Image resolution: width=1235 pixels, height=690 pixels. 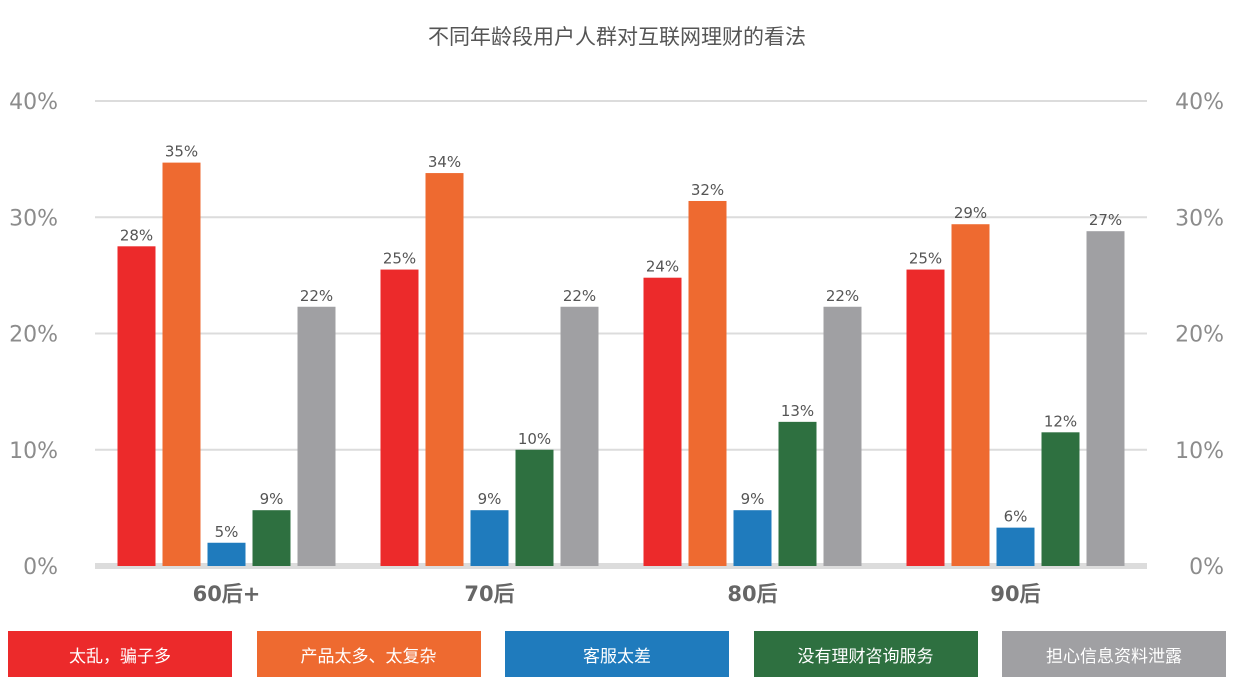 I want to click on y-axis-right: 0% 10% 20% 30% 40%, so click(x=1199, y=335).